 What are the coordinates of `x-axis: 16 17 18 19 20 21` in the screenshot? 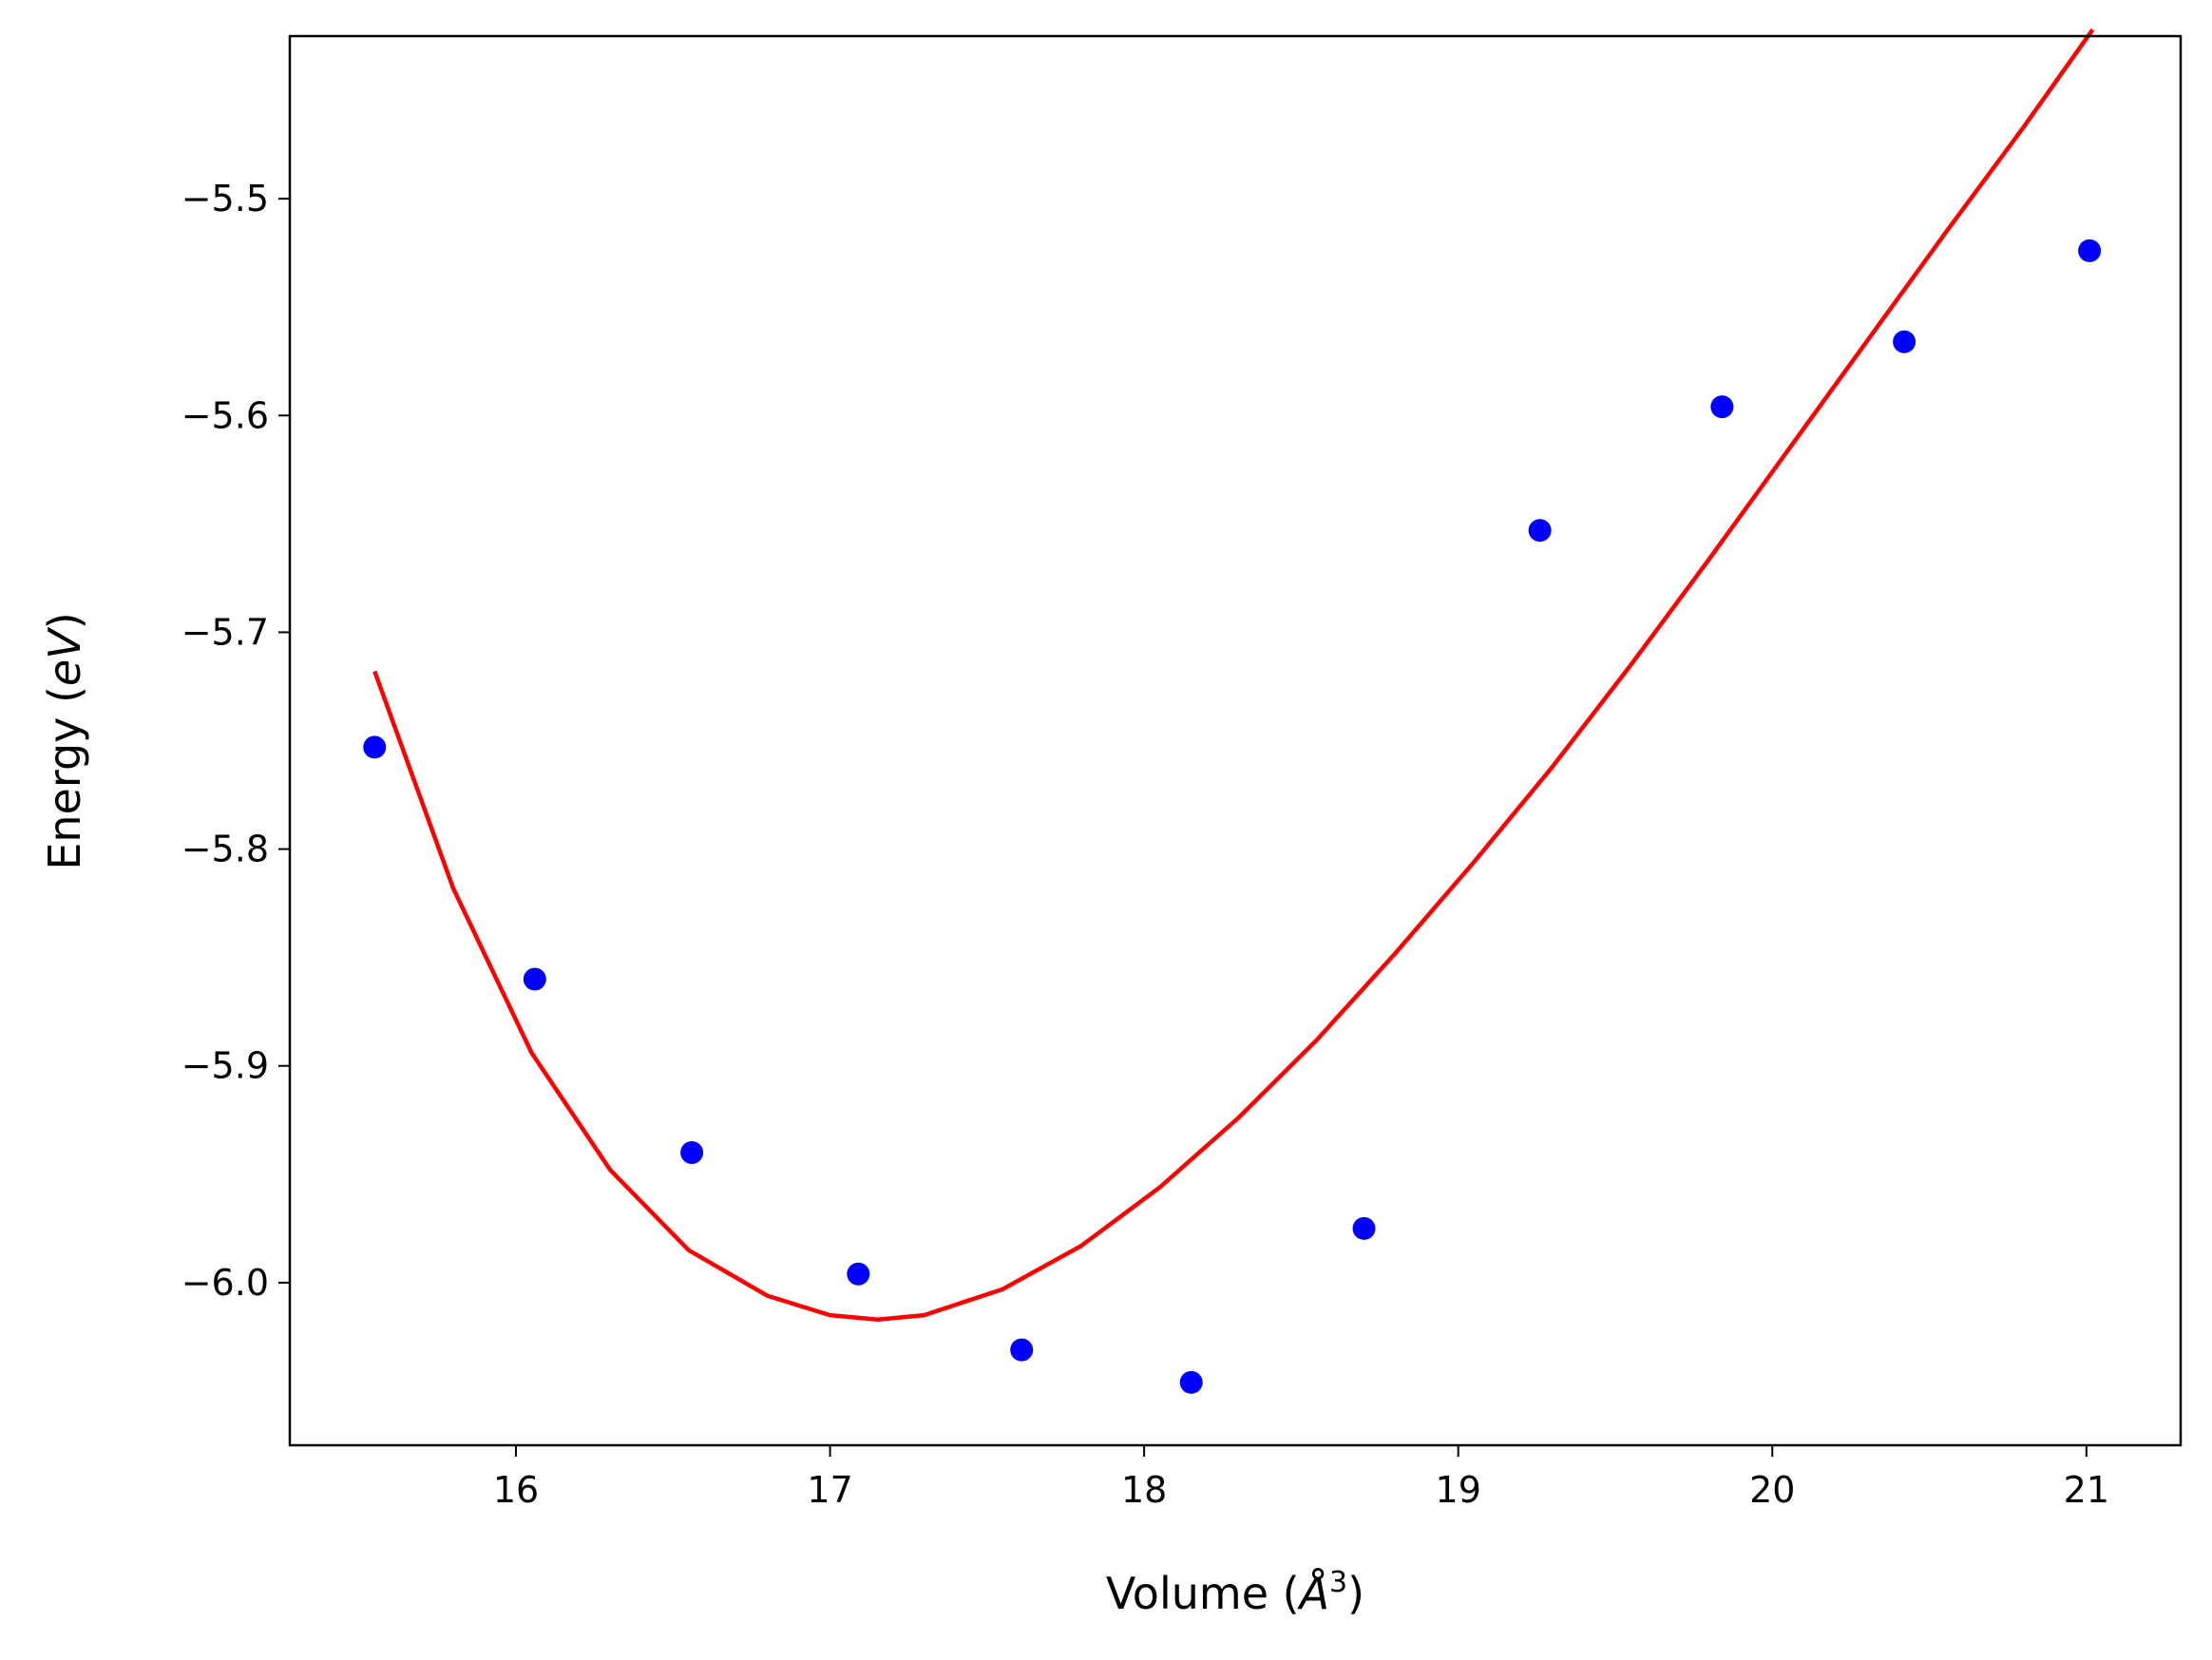 It's located at (1301, 1478).